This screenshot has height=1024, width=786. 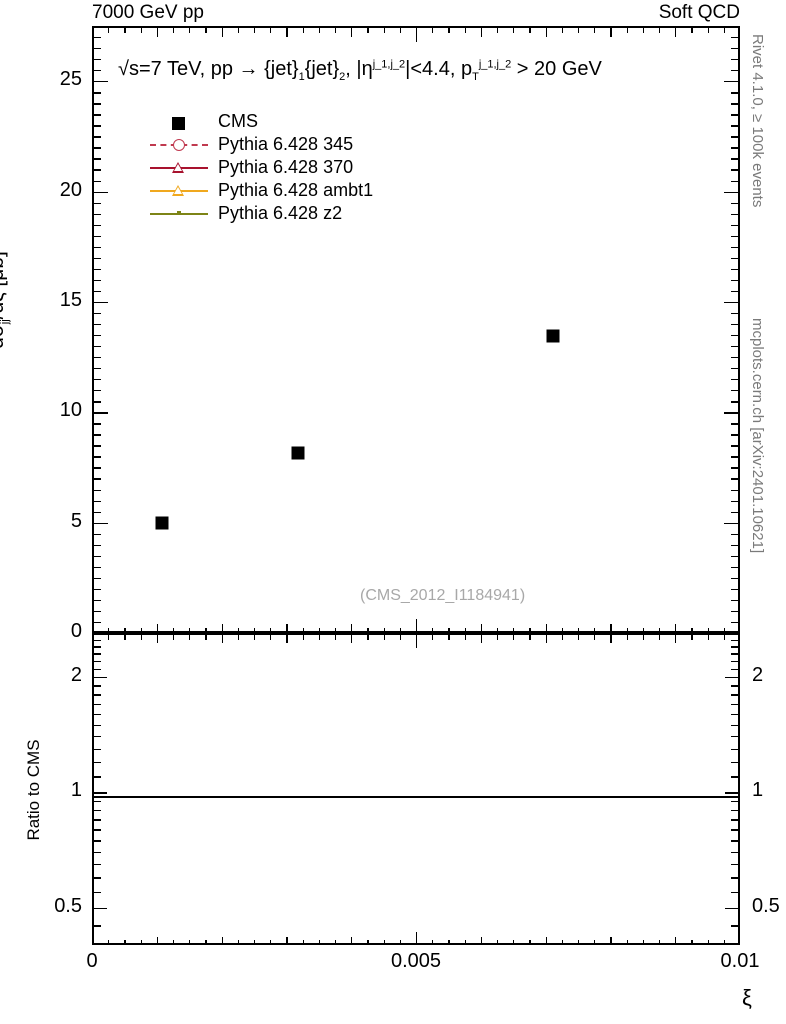 What do you see at coordinates (699, 12) in the screenshot?
I see `header-process-label: Soft QCD` at bounding box center [699, 12].